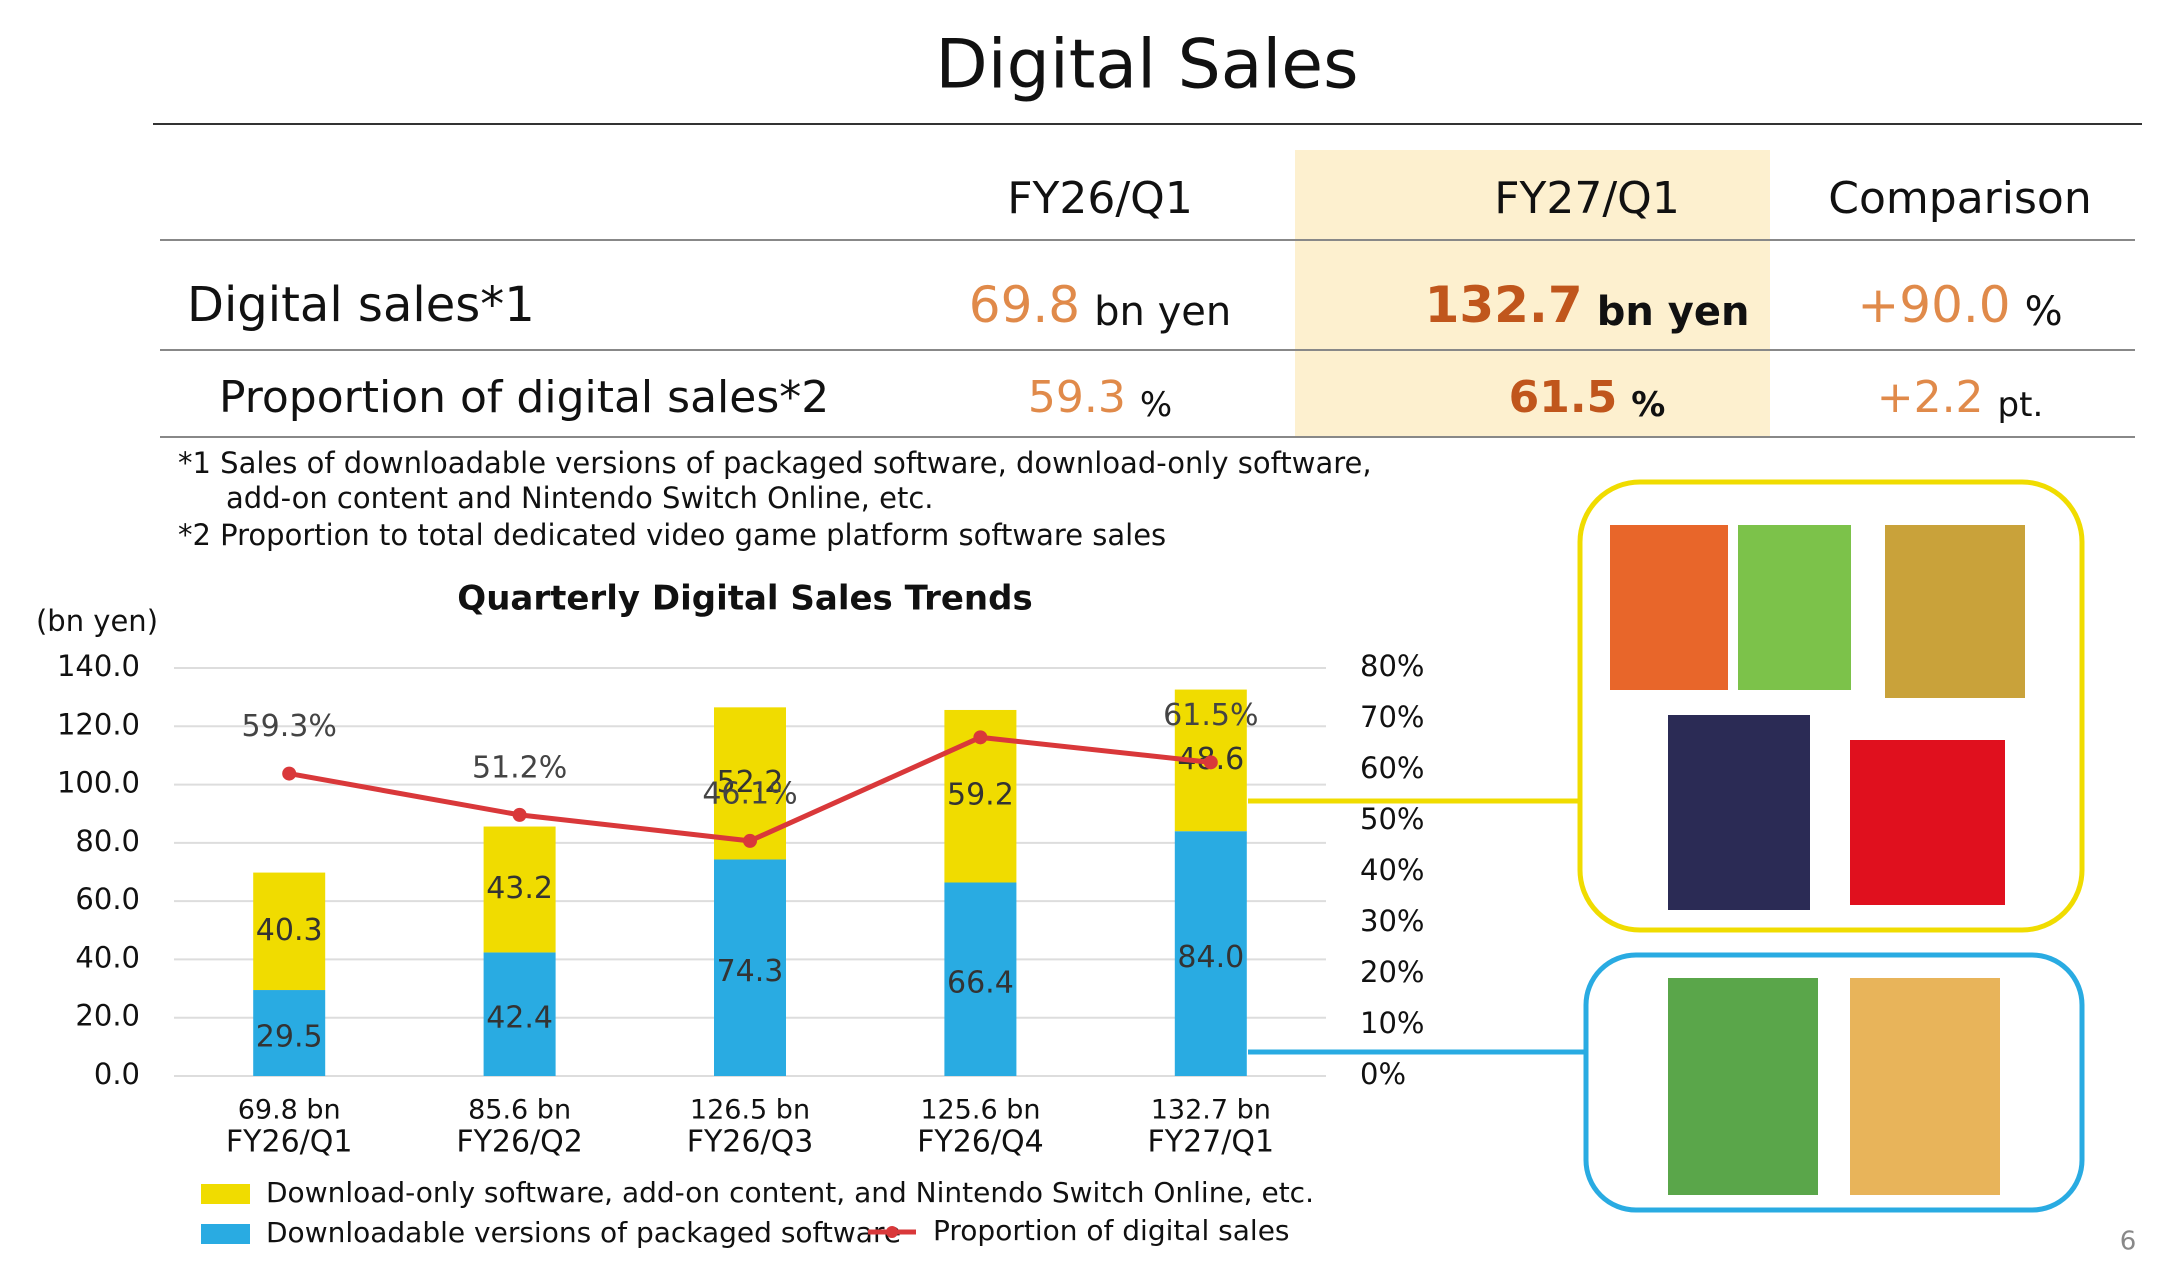  Describe the element at coordinates (524, 397) in the screenshot. I see `row-label: Proportion of digital sales*2` at that location.